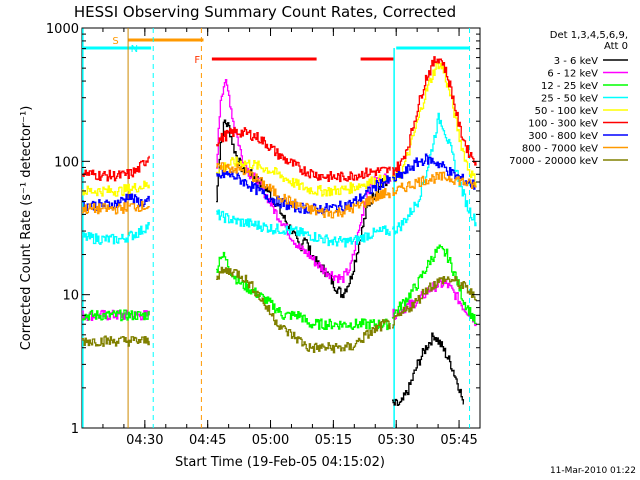  What do you see at coordinates (66, 162) in the screenshot?
I see `y-tick-label: 100` at bounding box center [66, 162].